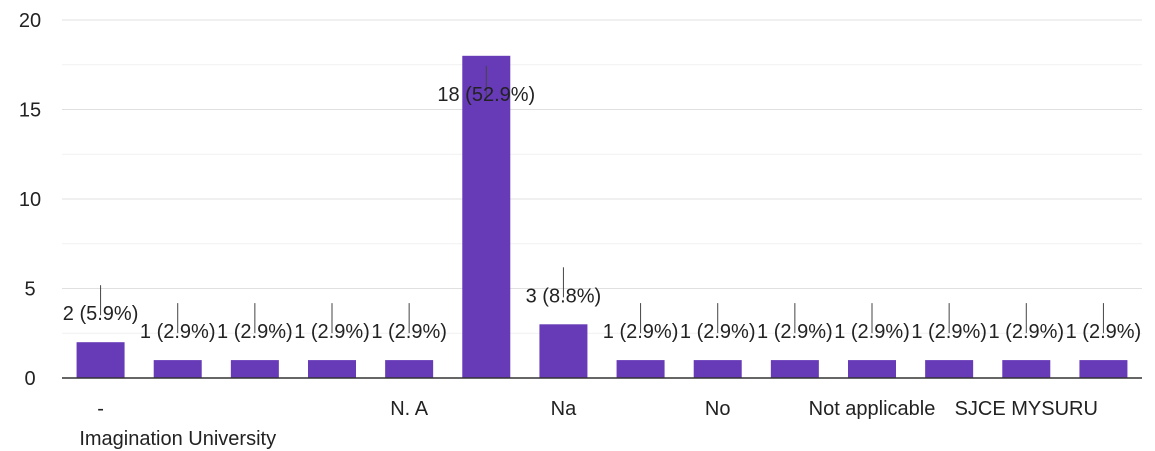 This screenshot has width=1155, height=451. What do you see at coordinates (30, 111) in the screenshot?
I see `y-tick-label: 15` at bounding box center [30, 111].